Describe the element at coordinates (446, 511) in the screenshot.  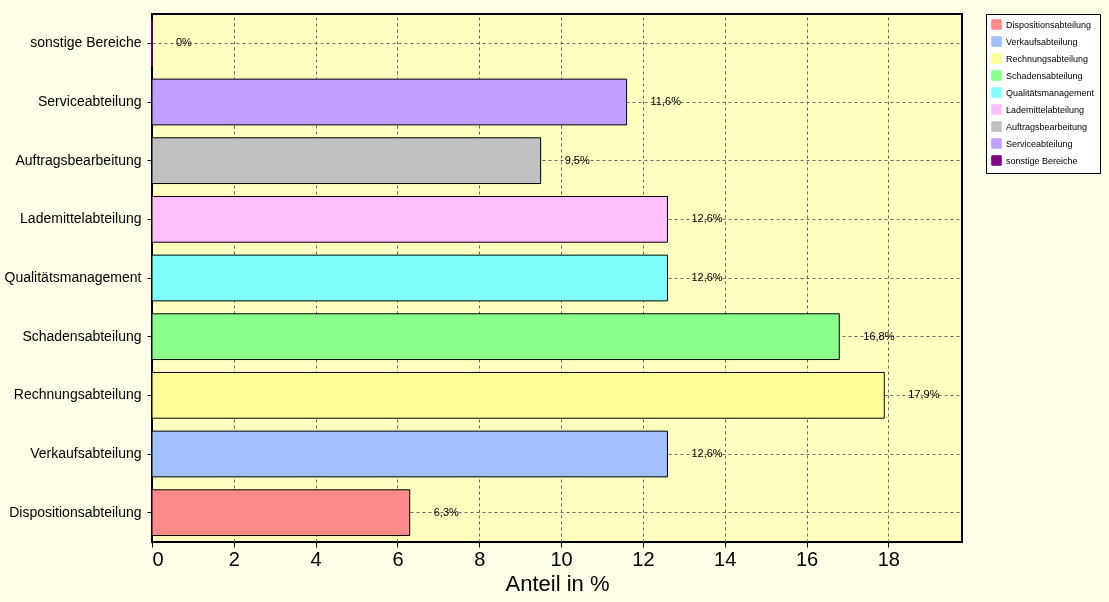
I see `data-label: 6,3%` at that location.